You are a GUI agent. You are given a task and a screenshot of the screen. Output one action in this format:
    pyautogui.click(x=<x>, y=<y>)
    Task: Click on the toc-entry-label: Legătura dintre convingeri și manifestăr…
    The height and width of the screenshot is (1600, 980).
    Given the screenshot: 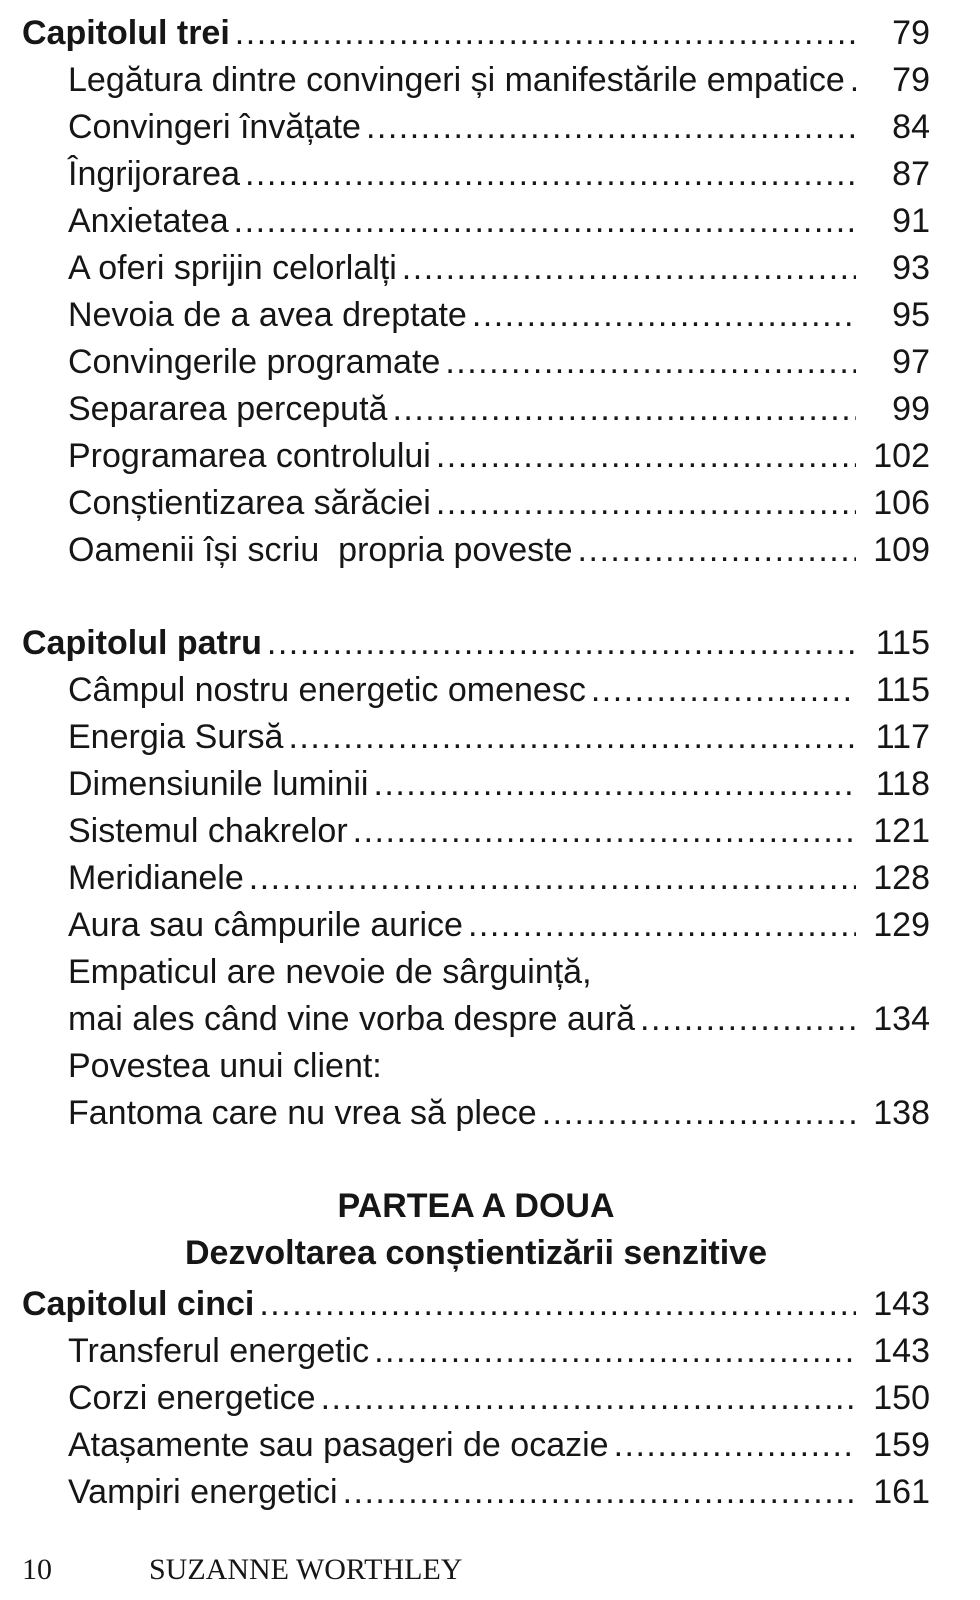 What is the action you would take?
    pyautogui.click(x=456, y=80)
    